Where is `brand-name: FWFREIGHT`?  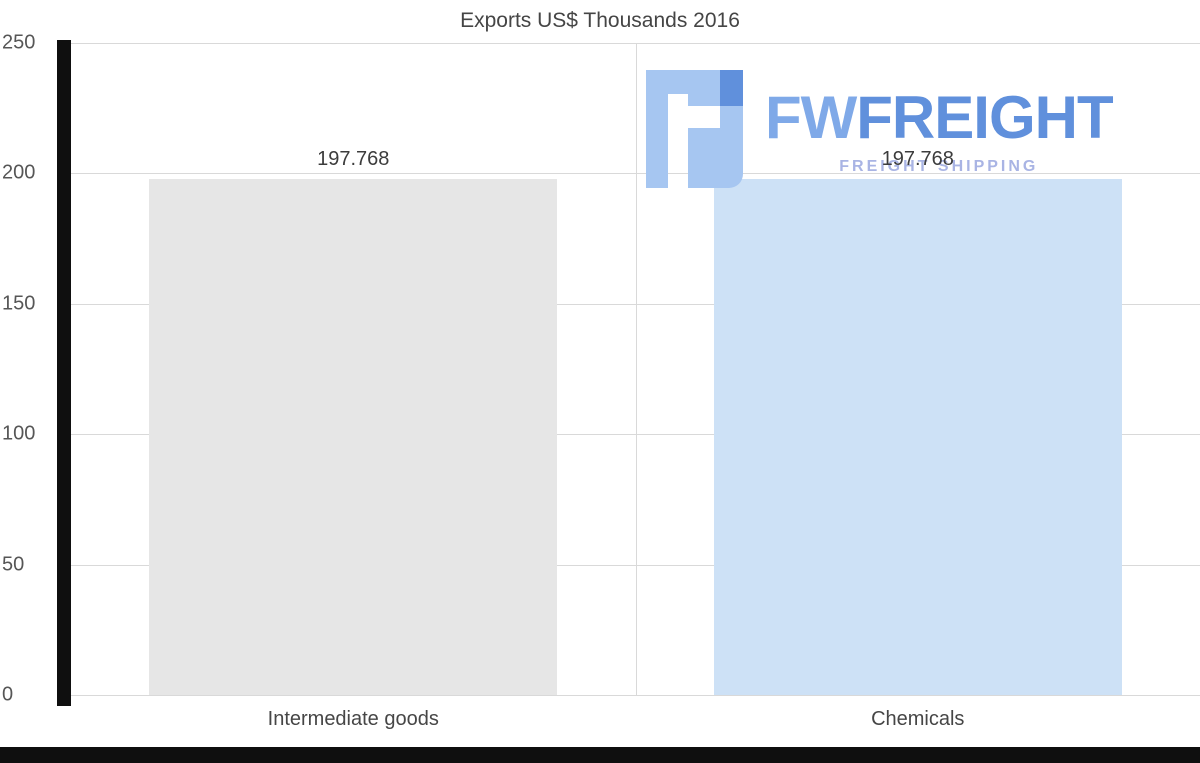
brand-name: FWFREIGHT is located at coordinates (939, 118).